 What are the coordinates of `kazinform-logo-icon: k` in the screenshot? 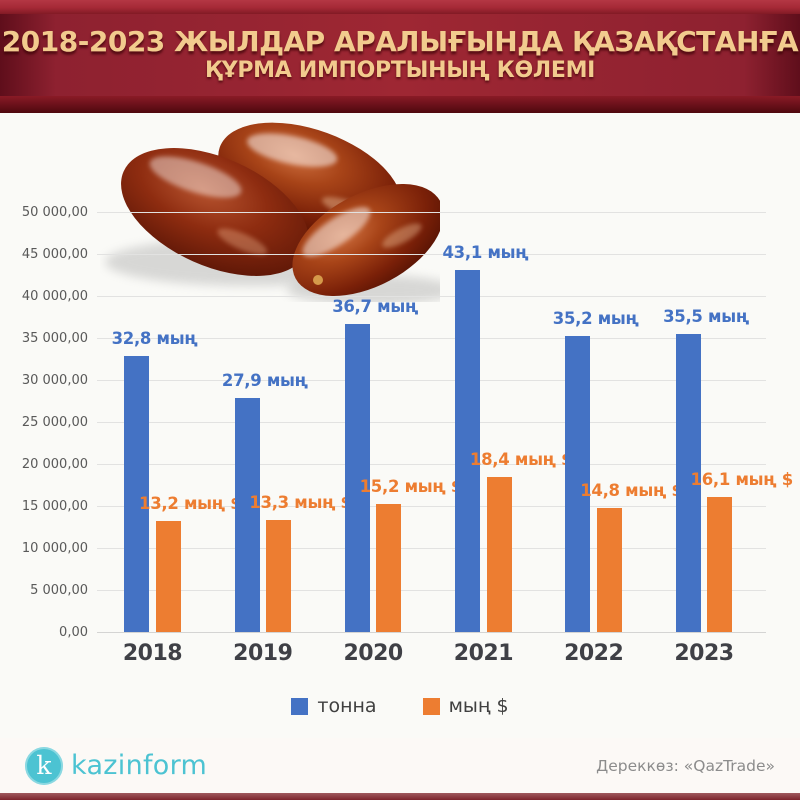 It's located at (44, 765).